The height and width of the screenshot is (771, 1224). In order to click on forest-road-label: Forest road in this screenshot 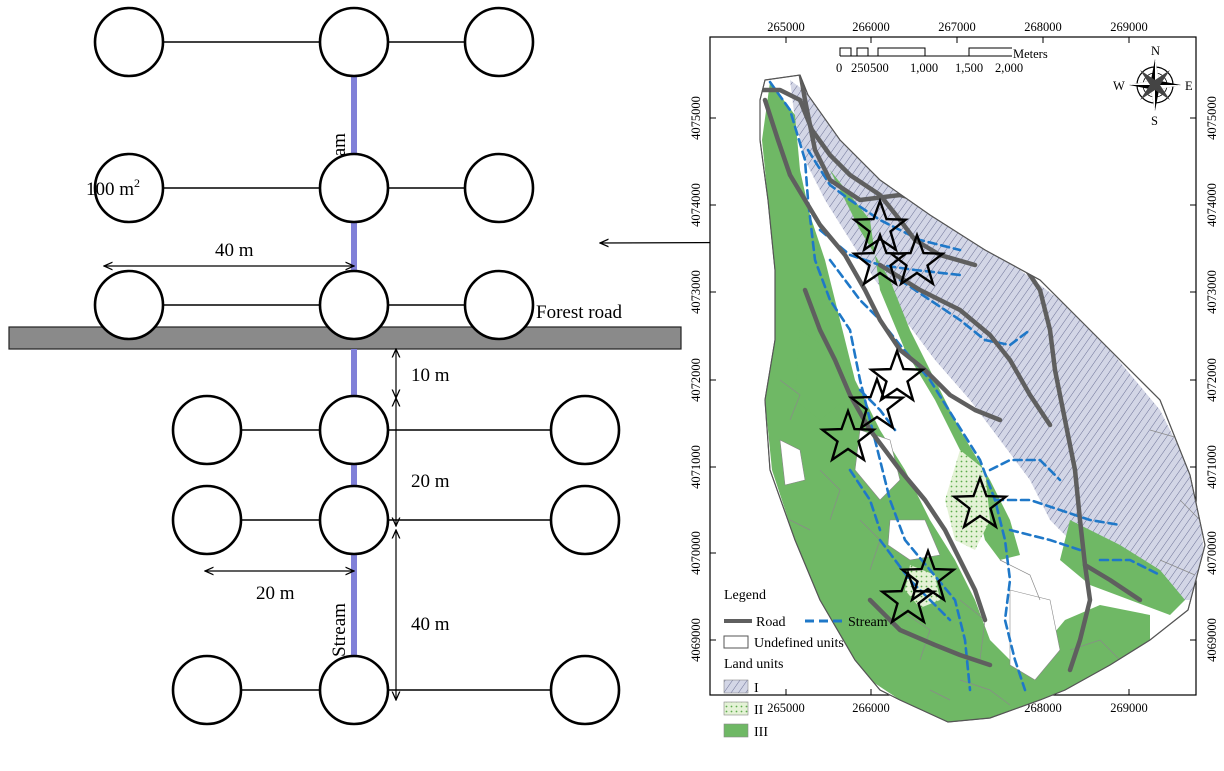, I will do `click(579, 312)`.